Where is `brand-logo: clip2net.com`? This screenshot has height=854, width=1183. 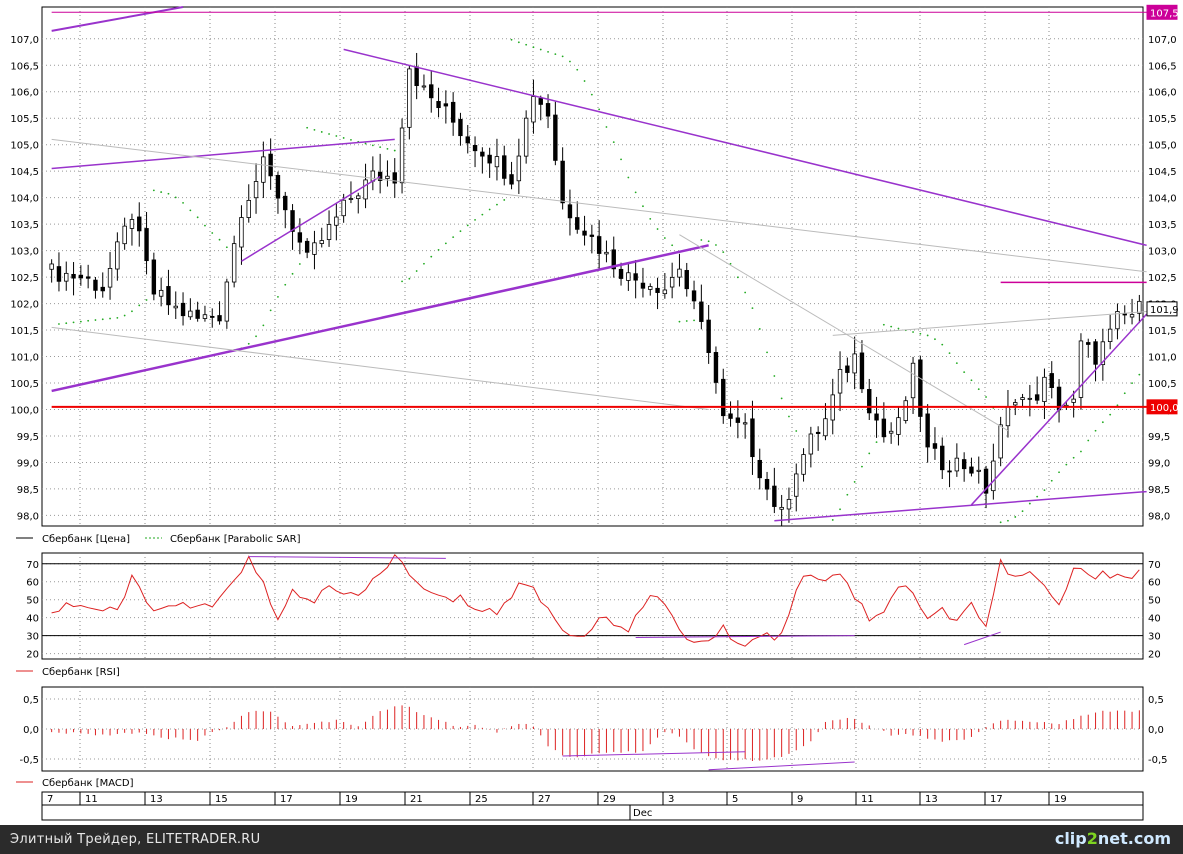
brand-logo: clip2net.com is located at coordinates (1112, 838).